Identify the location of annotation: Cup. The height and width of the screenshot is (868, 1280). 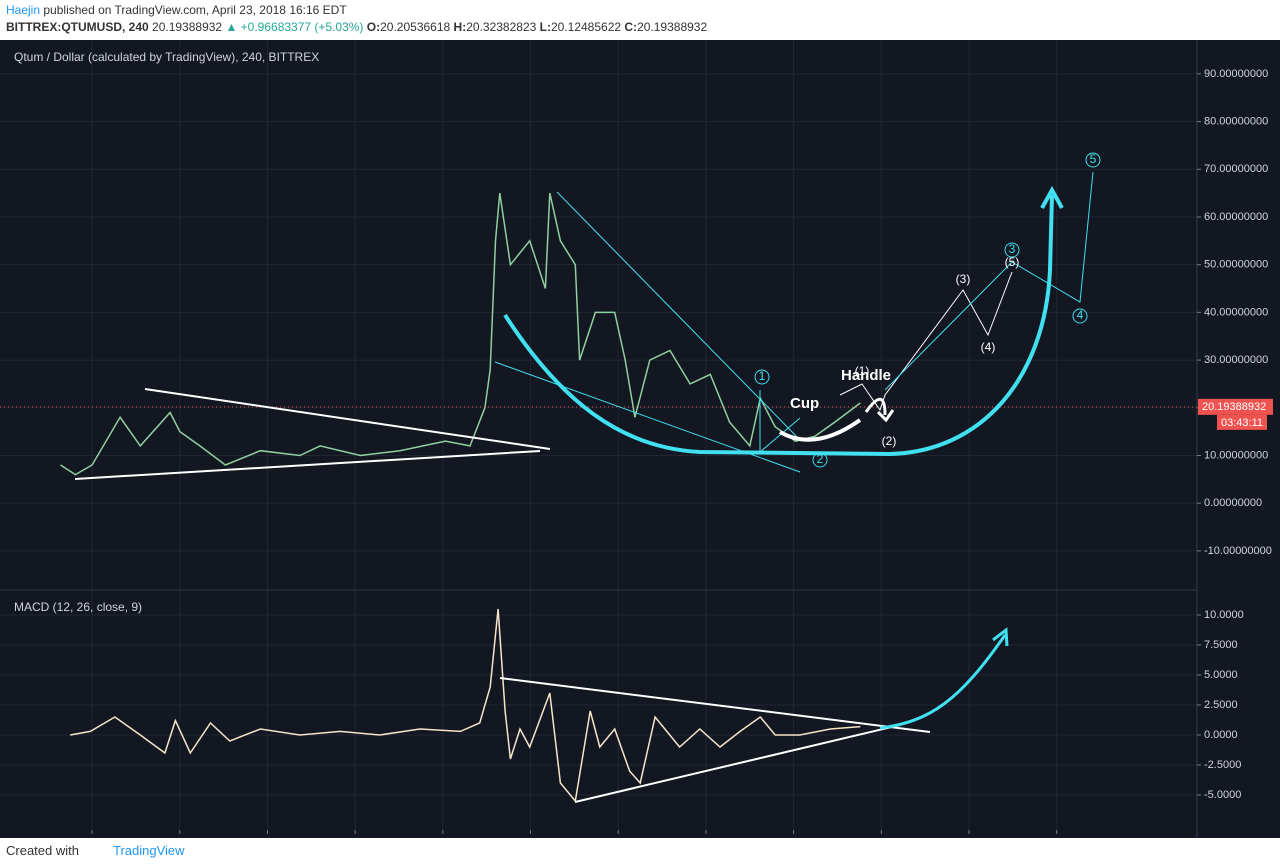
(804, 403).